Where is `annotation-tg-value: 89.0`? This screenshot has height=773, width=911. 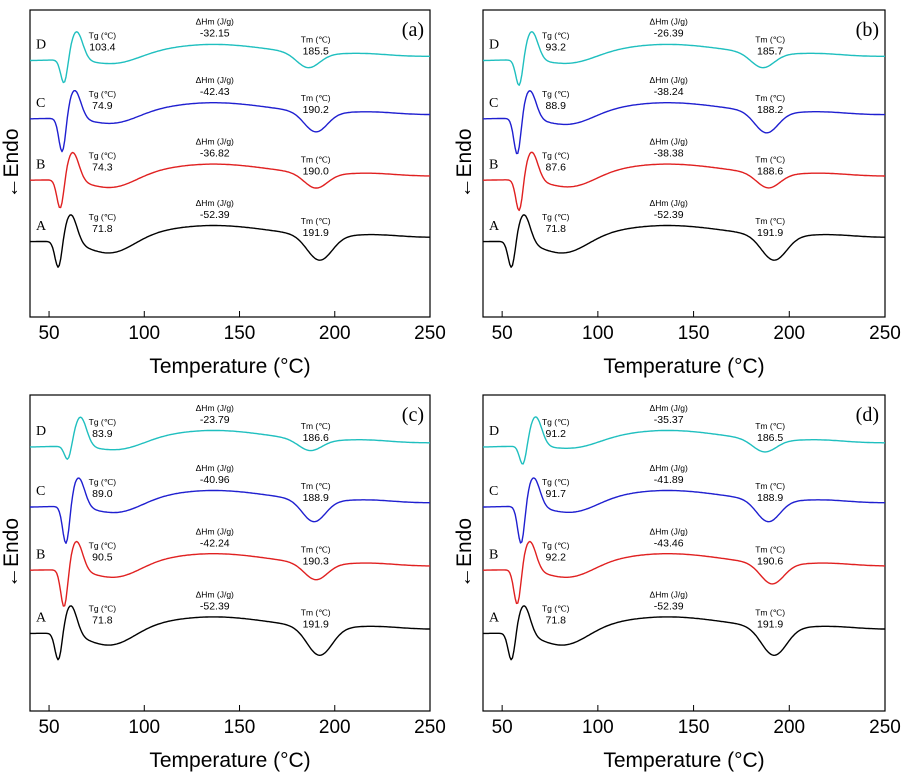 annotation-tg-value: 89.0 is located at coordinates (102, 494).